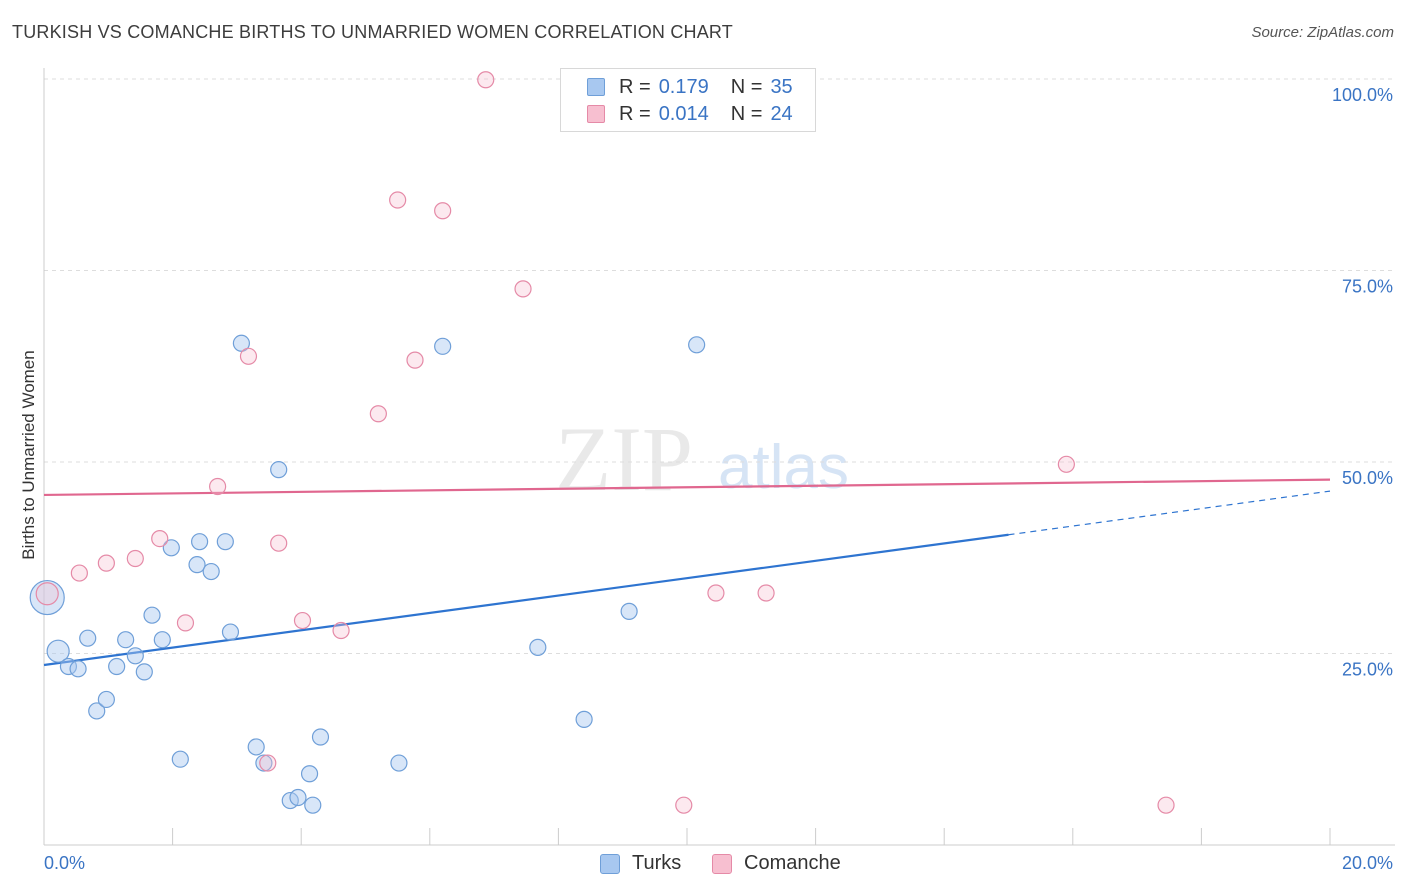 This screenshot has height=892, width=1406. Describe the element at coordinates (526, 600) in the screenshot. I see `trend-line-turks` at that location.